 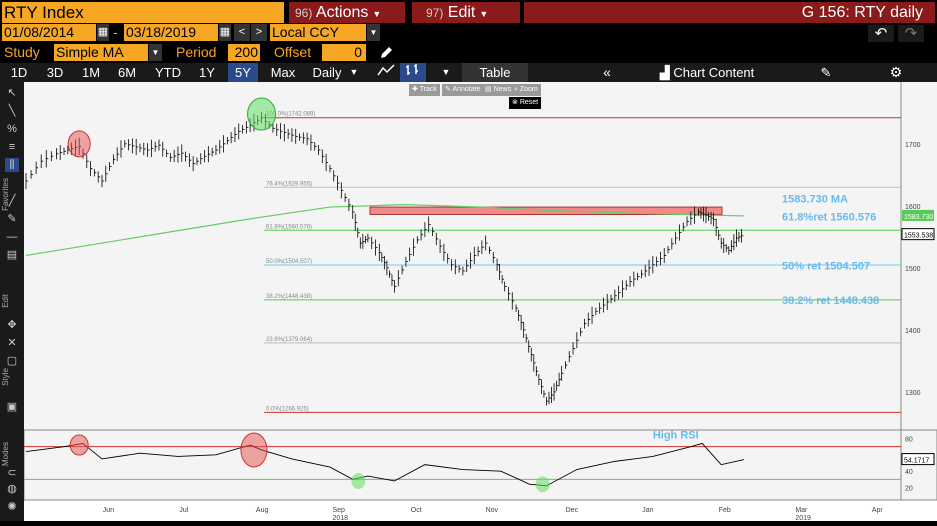 I want to click on bar-chart-icon, so click(x=413, y=72).